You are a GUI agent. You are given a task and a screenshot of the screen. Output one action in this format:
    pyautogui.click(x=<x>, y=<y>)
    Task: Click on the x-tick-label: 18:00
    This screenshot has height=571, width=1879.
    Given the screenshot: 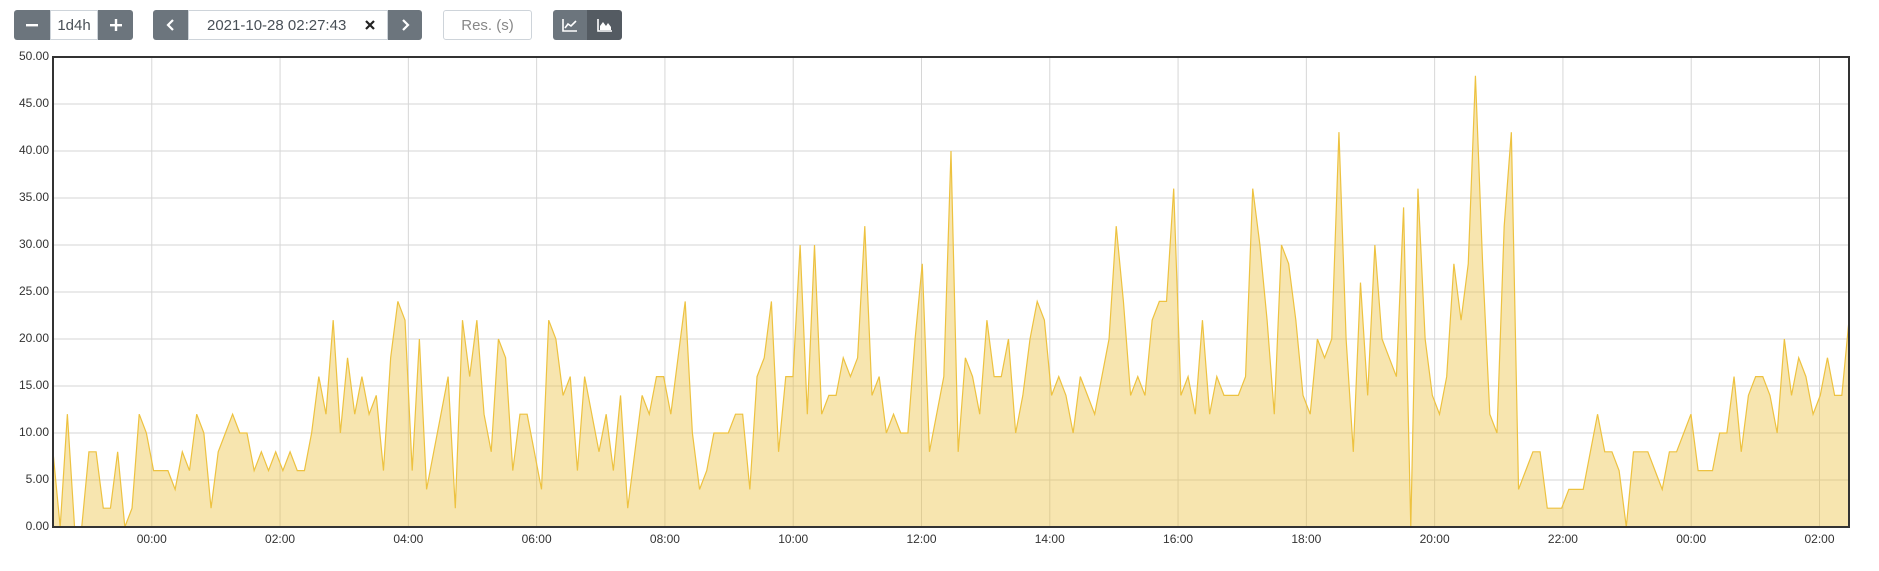 What is the action you would take?
    pyautogui.click(x=1306, y=539)
    